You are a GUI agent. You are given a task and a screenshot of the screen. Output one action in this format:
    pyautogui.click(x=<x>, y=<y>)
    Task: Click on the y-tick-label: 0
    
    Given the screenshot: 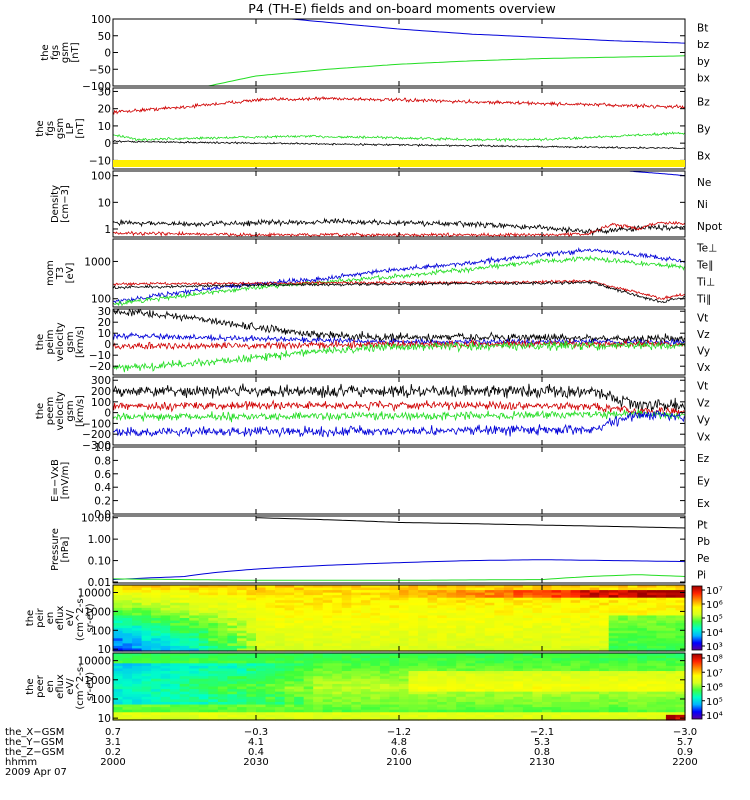 What is the action you would take?
    pyautogui.click(x=107, y=54)
    